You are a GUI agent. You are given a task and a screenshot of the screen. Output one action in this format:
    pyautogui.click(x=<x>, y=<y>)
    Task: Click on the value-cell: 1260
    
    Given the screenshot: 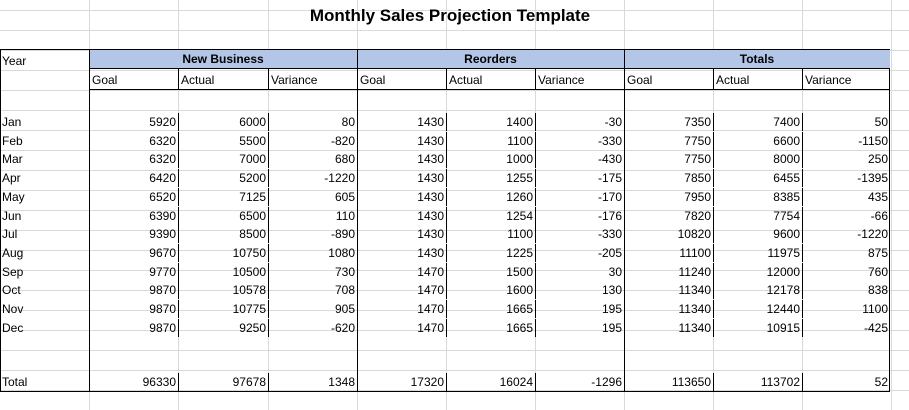 What is the action you would take?
    pyautogui.click(x=519, y=197)
    